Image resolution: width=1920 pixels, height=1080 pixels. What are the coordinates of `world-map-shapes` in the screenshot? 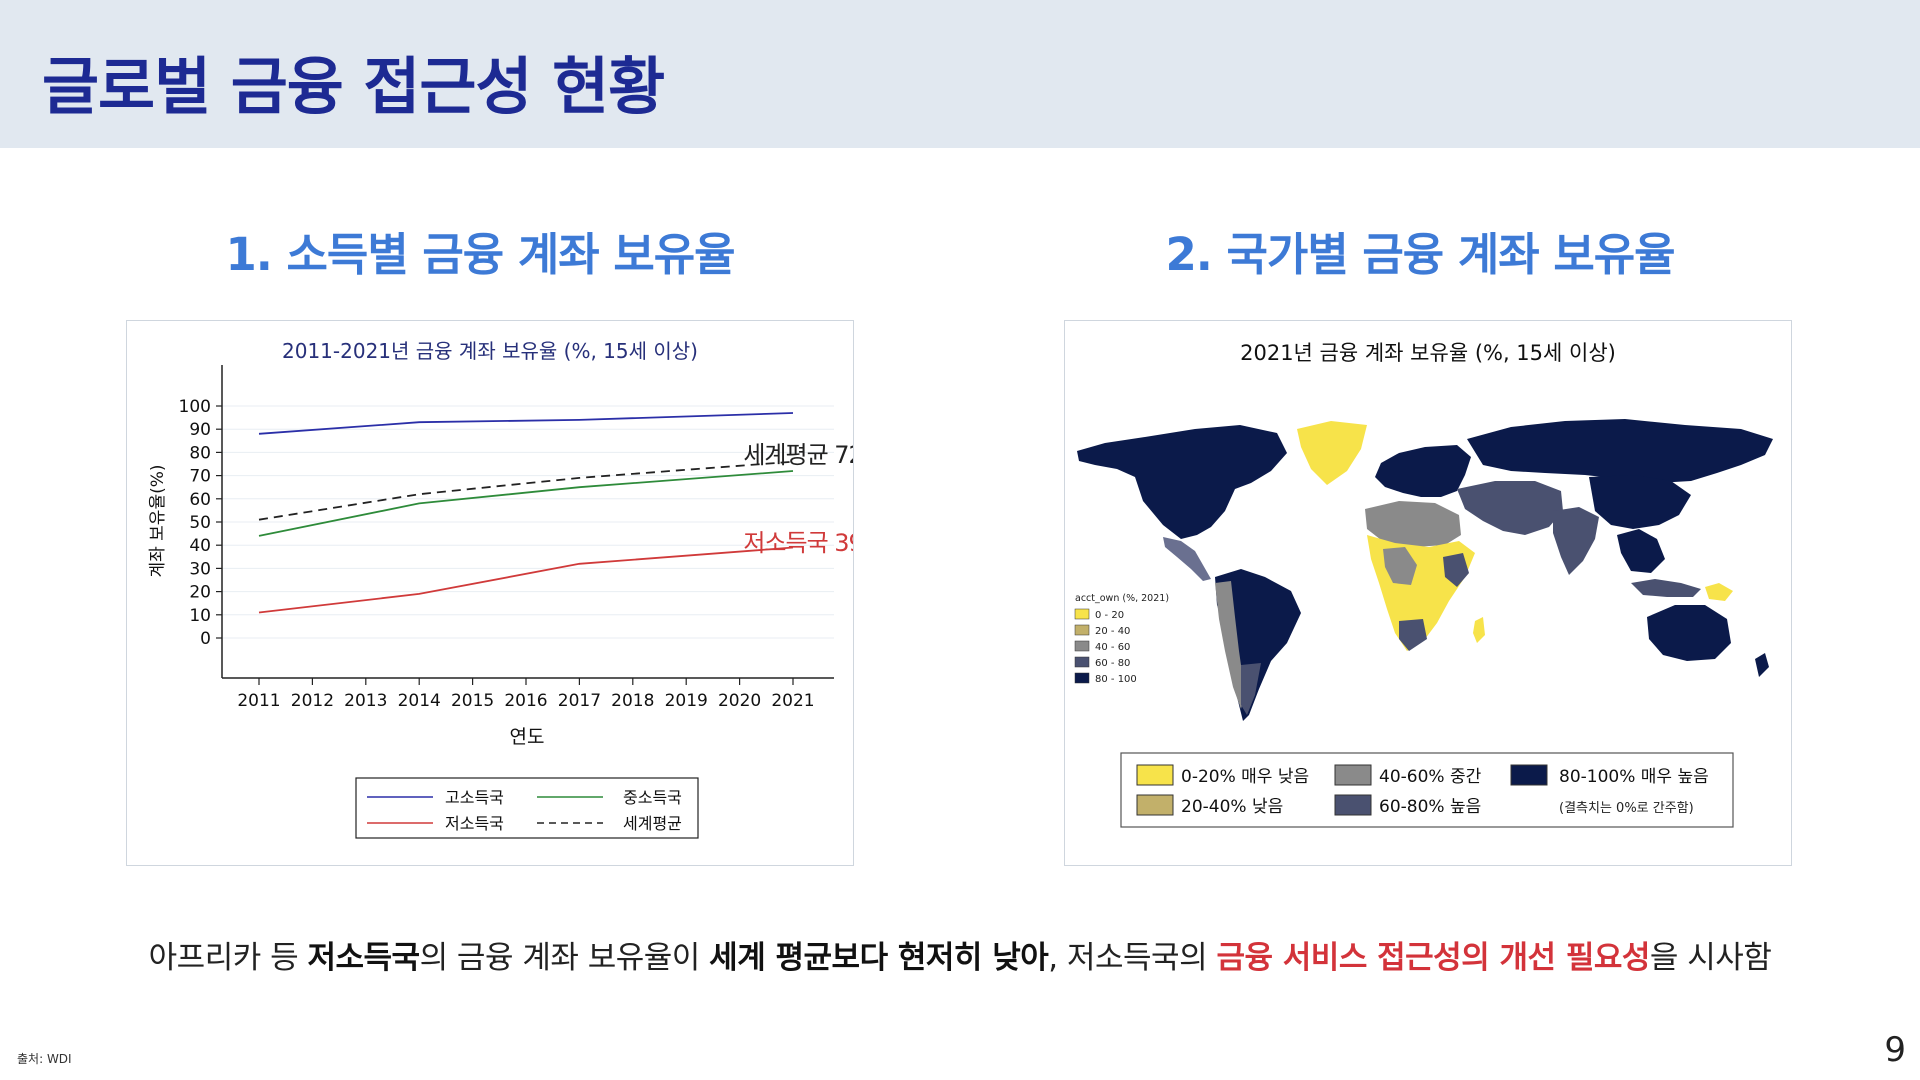 It's located at (1425, 570).